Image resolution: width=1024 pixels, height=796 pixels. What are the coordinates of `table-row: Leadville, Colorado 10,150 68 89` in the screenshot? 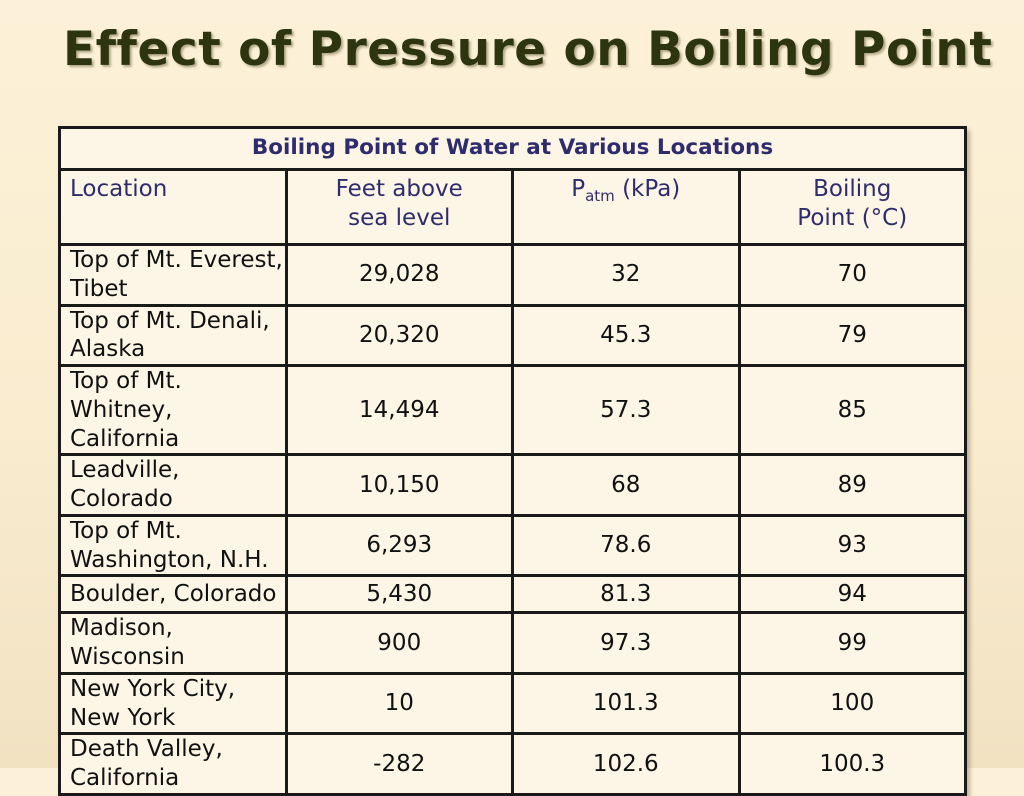 It's located at (512, 485).